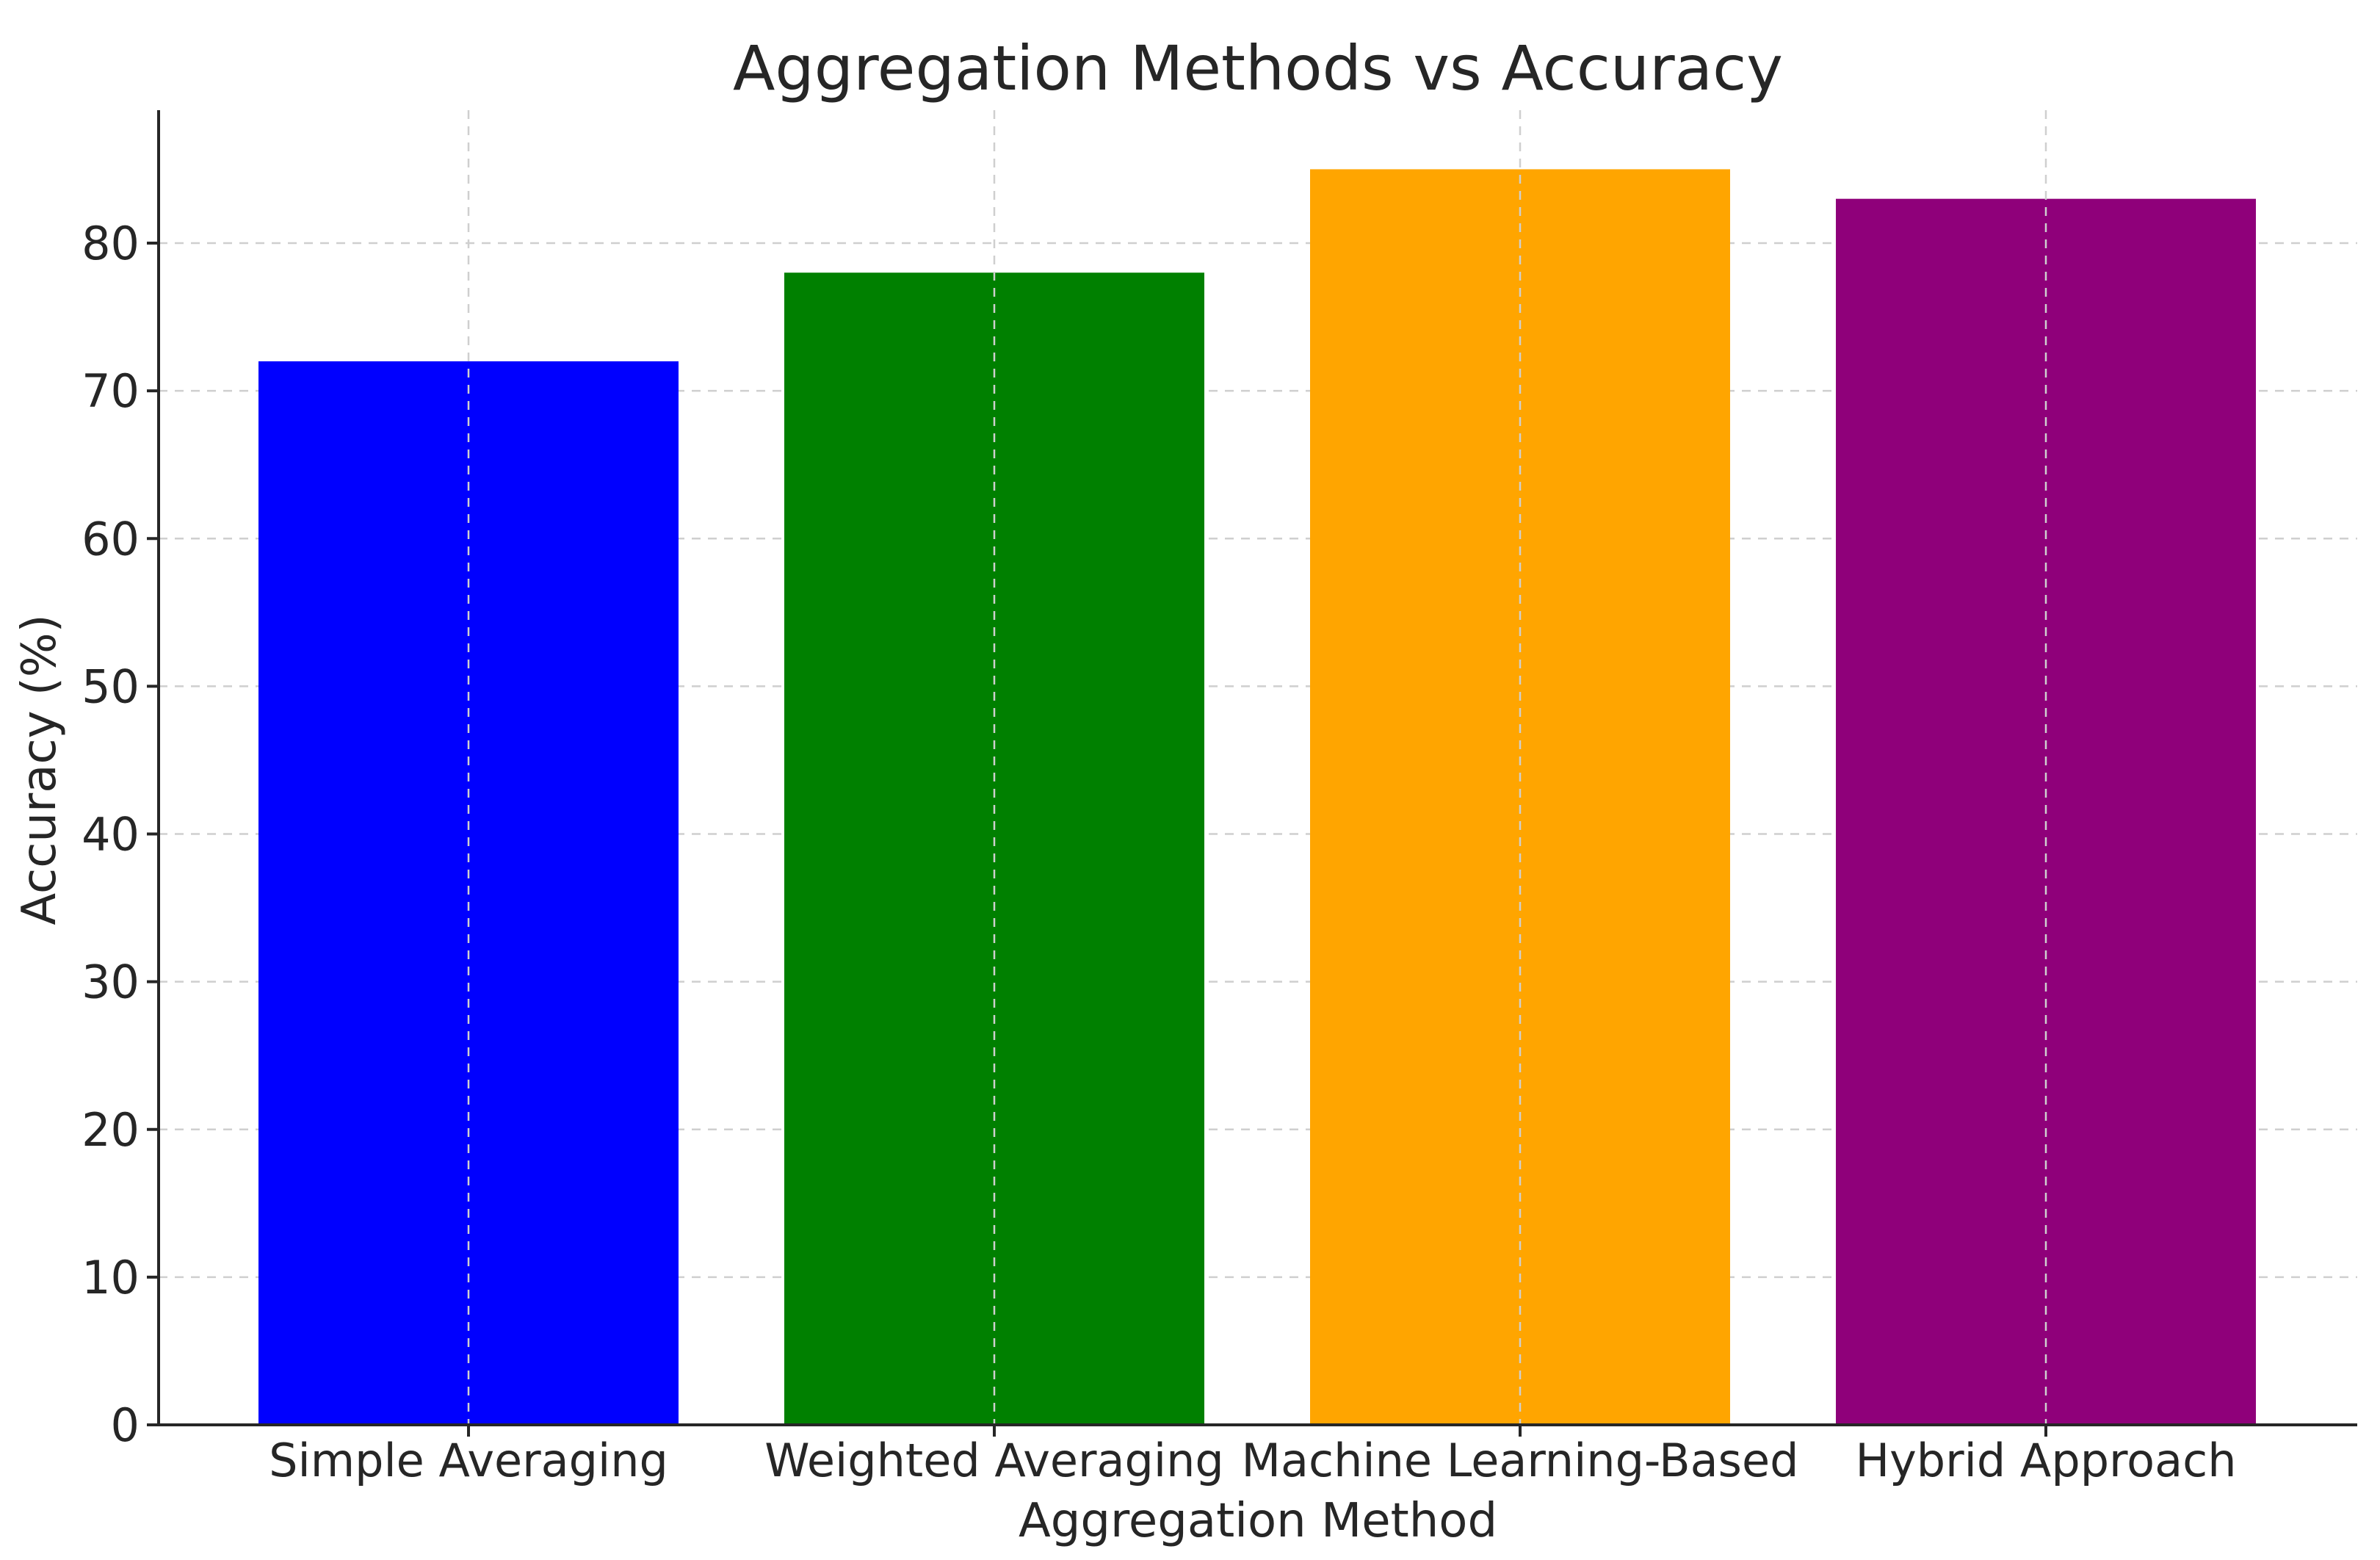 The width and height of the screenshot is (2380, 1560). What do you see at coordinates (111, 1130) in the screenshot?
I see `y-tick-label: 20` at bounding box center [111, 1130].